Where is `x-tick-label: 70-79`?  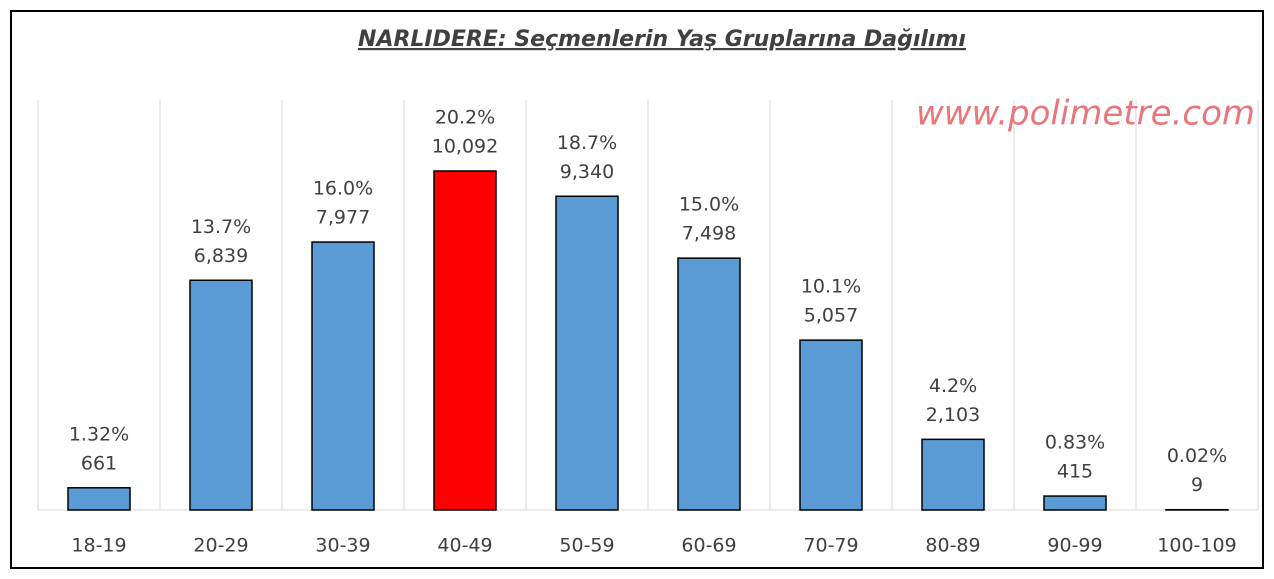
x-tick-label: 70-79 is located at coordinates (830, 546).